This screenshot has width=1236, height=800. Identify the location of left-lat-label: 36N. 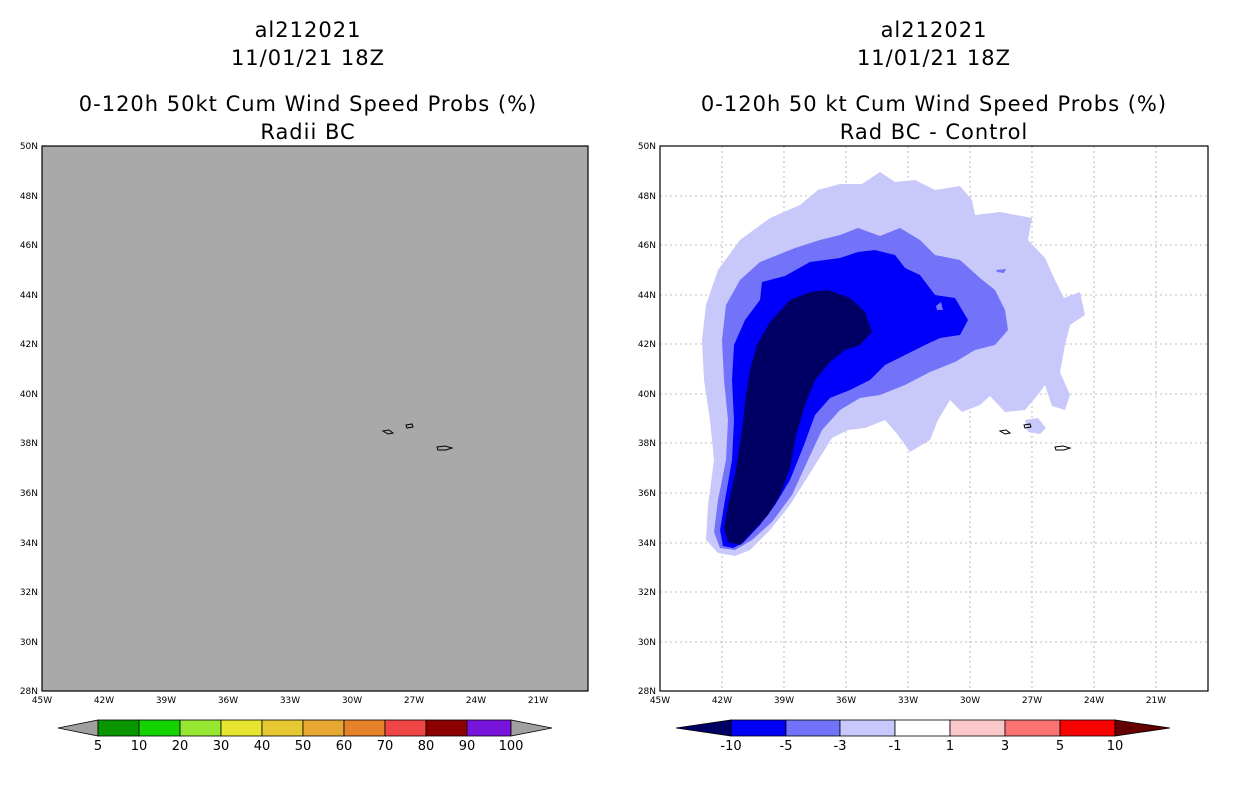
(29, 494).